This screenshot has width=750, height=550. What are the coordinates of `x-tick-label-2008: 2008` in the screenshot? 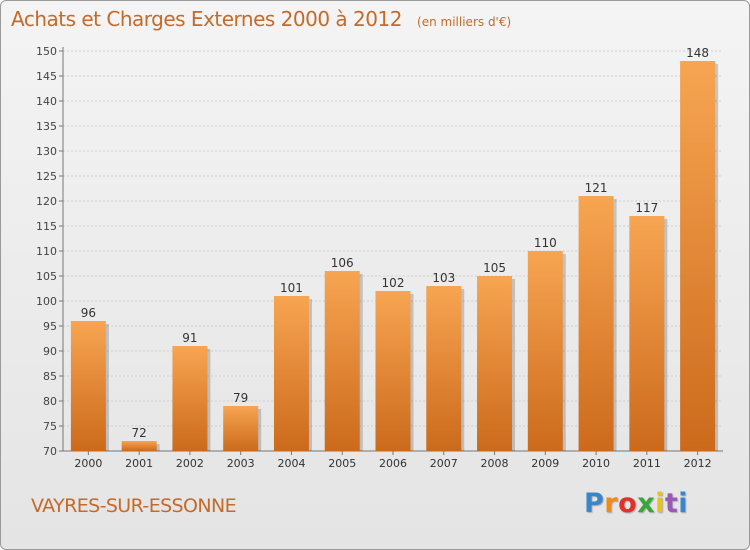 It's located at (495, 463).